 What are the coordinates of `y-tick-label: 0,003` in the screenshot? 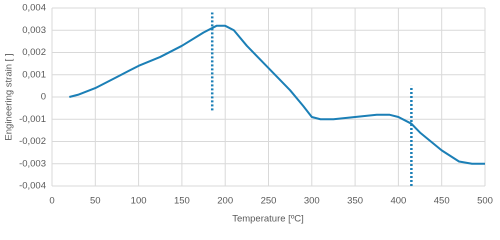 It's located at (34, 30).